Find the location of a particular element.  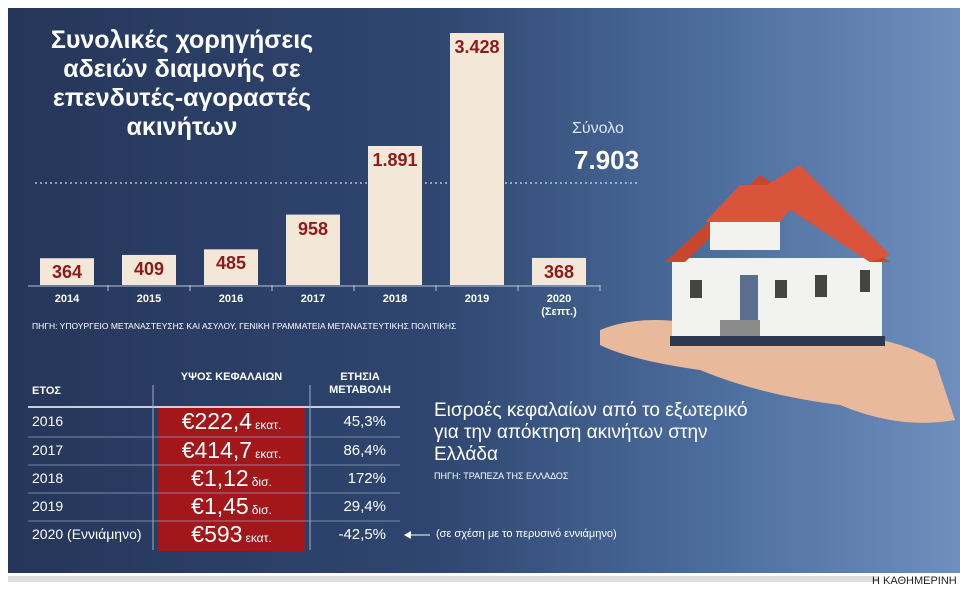

x-tick-label: 2019 is located at coordinates (477, 299).